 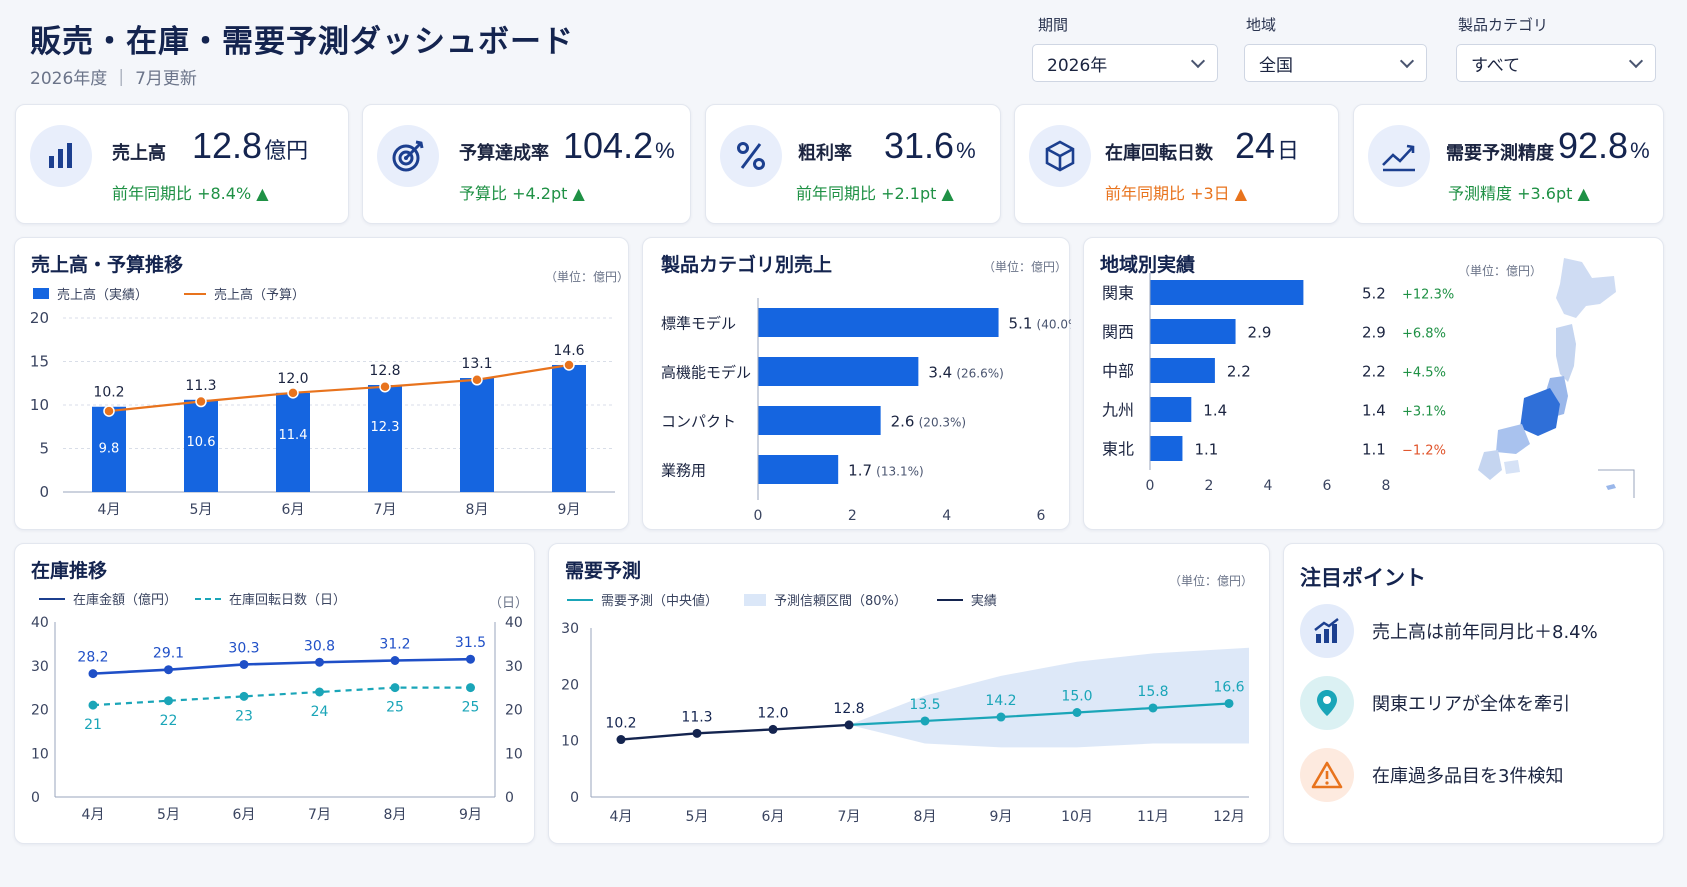 I want to click on right-axis-unit: （日）, so click(x=509, y=603).